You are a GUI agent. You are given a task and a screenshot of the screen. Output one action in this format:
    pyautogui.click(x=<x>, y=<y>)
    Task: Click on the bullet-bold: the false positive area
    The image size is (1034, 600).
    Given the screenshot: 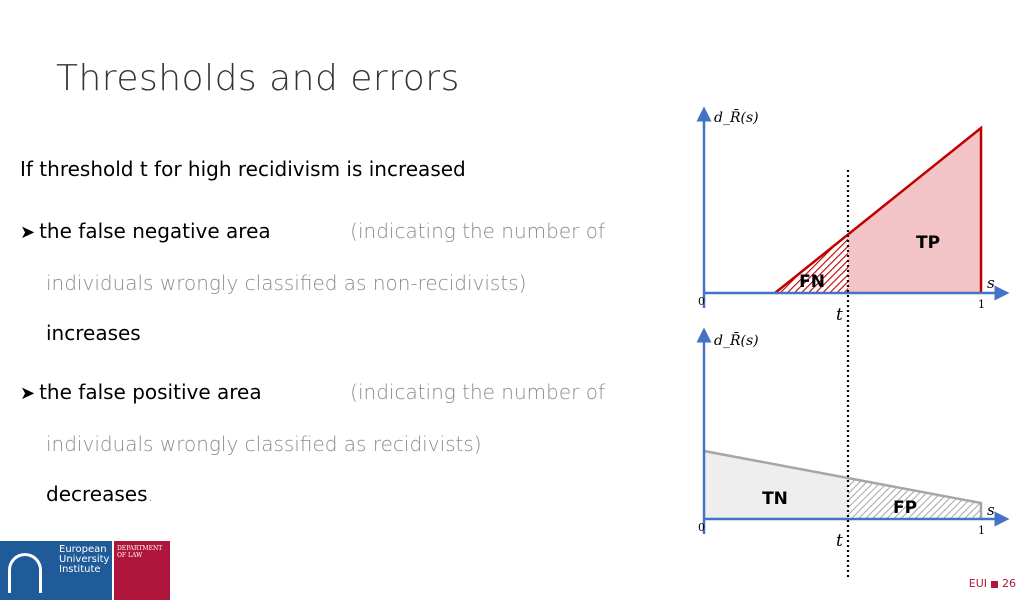 What is the action you would take?
    pyautogui.click(x=150, y=392)
    